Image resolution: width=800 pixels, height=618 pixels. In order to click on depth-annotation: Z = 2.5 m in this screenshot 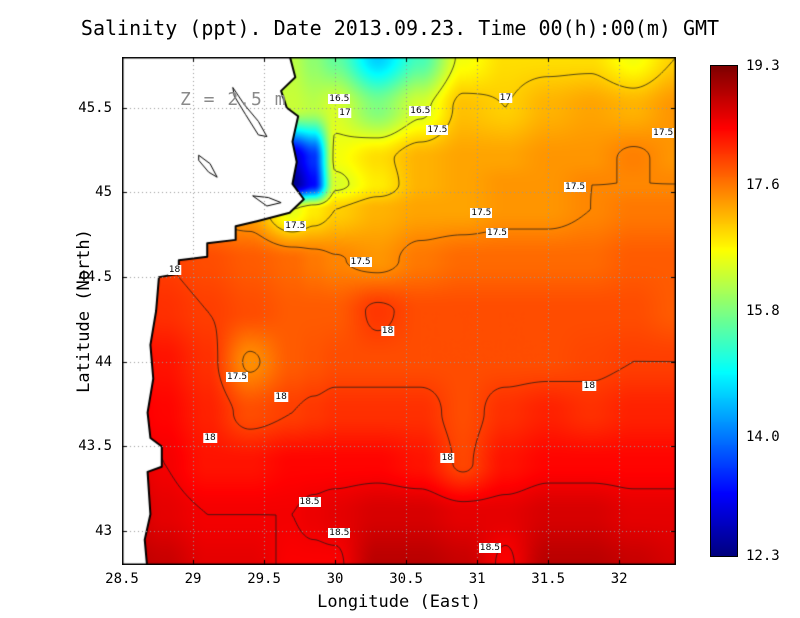, I will do `click(233, 99)`.